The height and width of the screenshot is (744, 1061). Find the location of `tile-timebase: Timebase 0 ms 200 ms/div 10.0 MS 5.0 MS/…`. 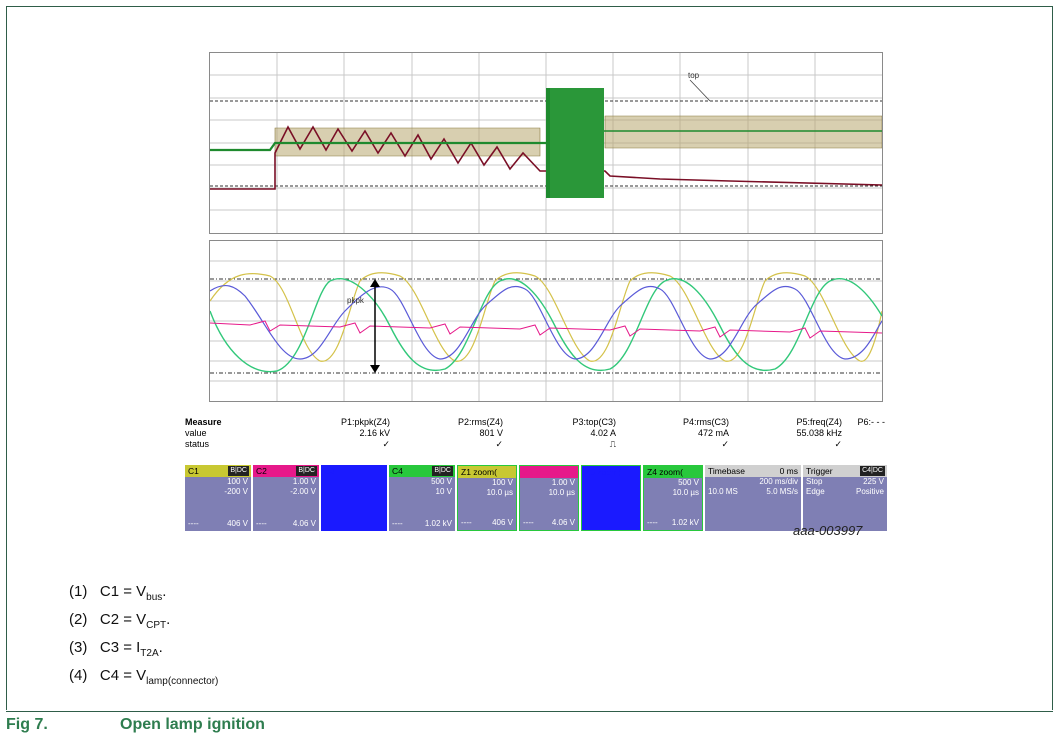

tile-timebase: Timebase 0 ms 200 ms/div 10.0 MS 5.0 MS/… is located at coordinates (753, 498).